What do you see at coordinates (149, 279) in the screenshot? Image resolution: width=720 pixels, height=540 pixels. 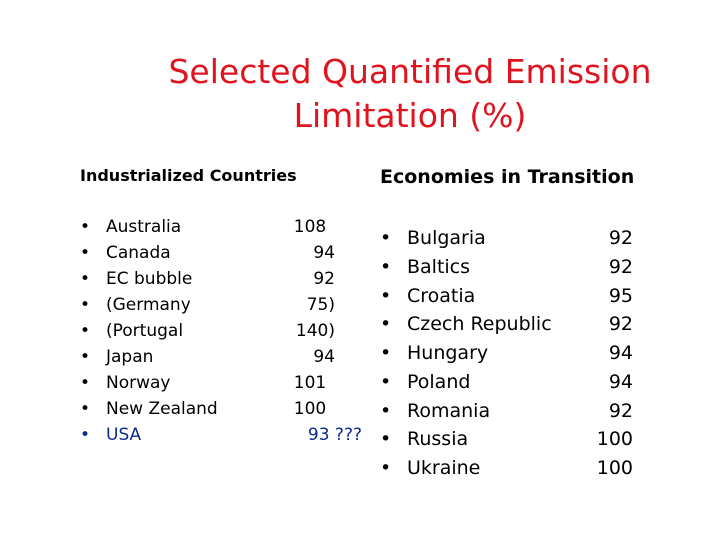 I see `country-name: EC bubble` at bounding box center [149, 279].